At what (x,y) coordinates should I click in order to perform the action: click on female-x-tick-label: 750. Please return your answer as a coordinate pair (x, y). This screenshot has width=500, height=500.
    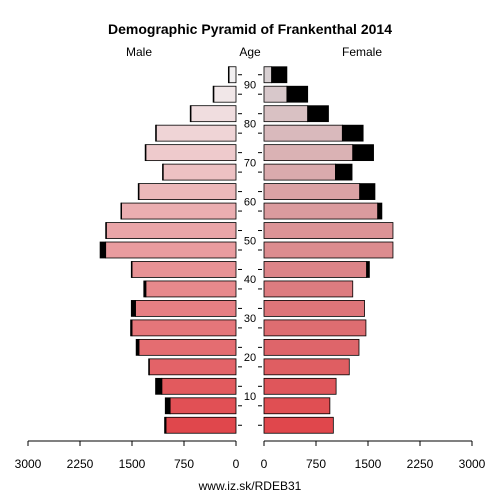
    Looking at the image, I should click on (316, 464).